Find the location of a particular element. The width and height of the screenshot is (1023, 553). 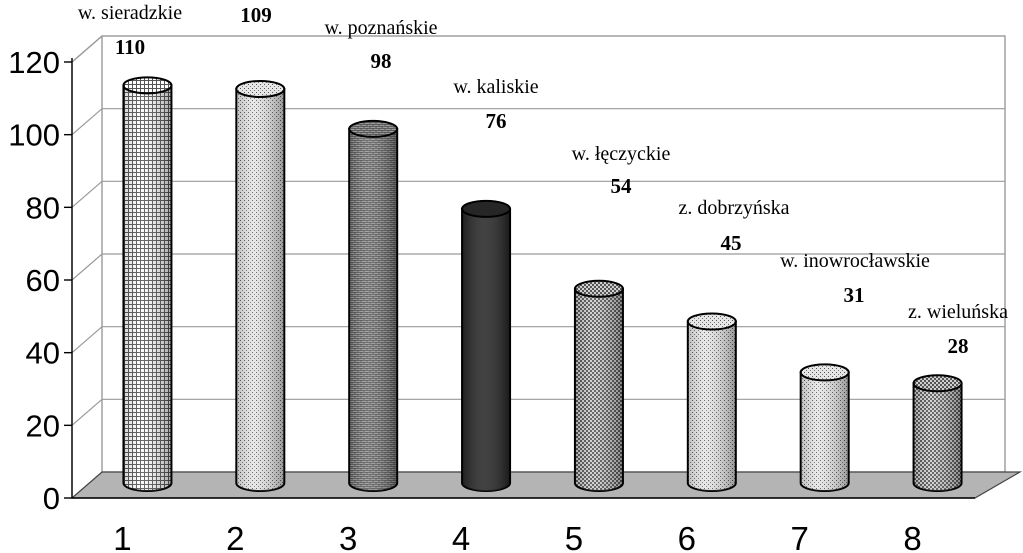

plot-floor is located at coordinates (546, 485).